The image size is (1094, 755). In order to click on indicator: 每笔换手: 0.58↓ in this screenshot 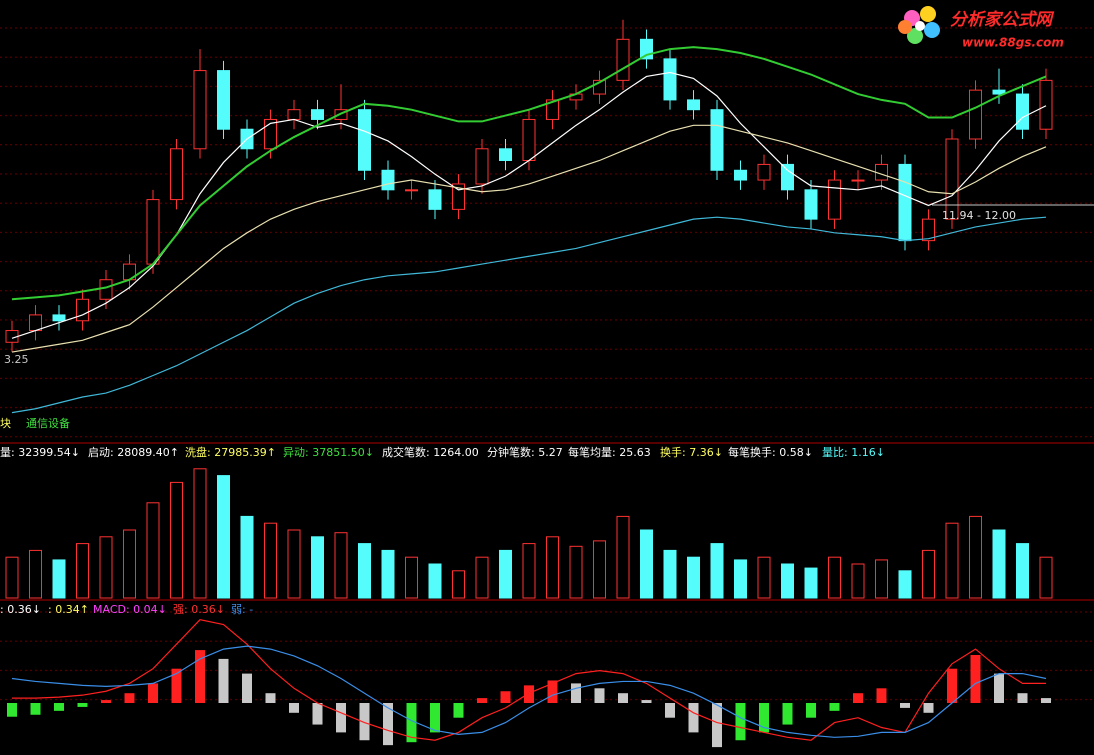, I will do `click(770, 452)`.